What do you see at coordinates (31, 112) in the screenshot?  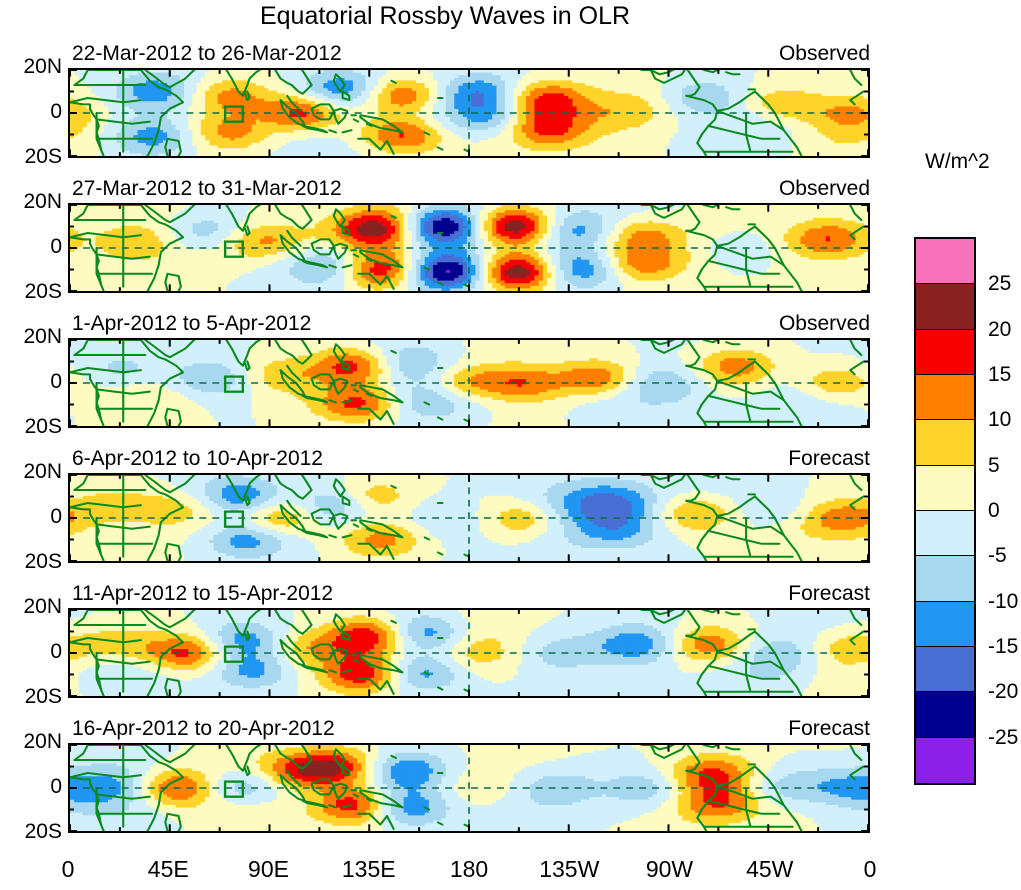 I see `y-tick-0-panel-1: 0` at bounding box center [31, 112].